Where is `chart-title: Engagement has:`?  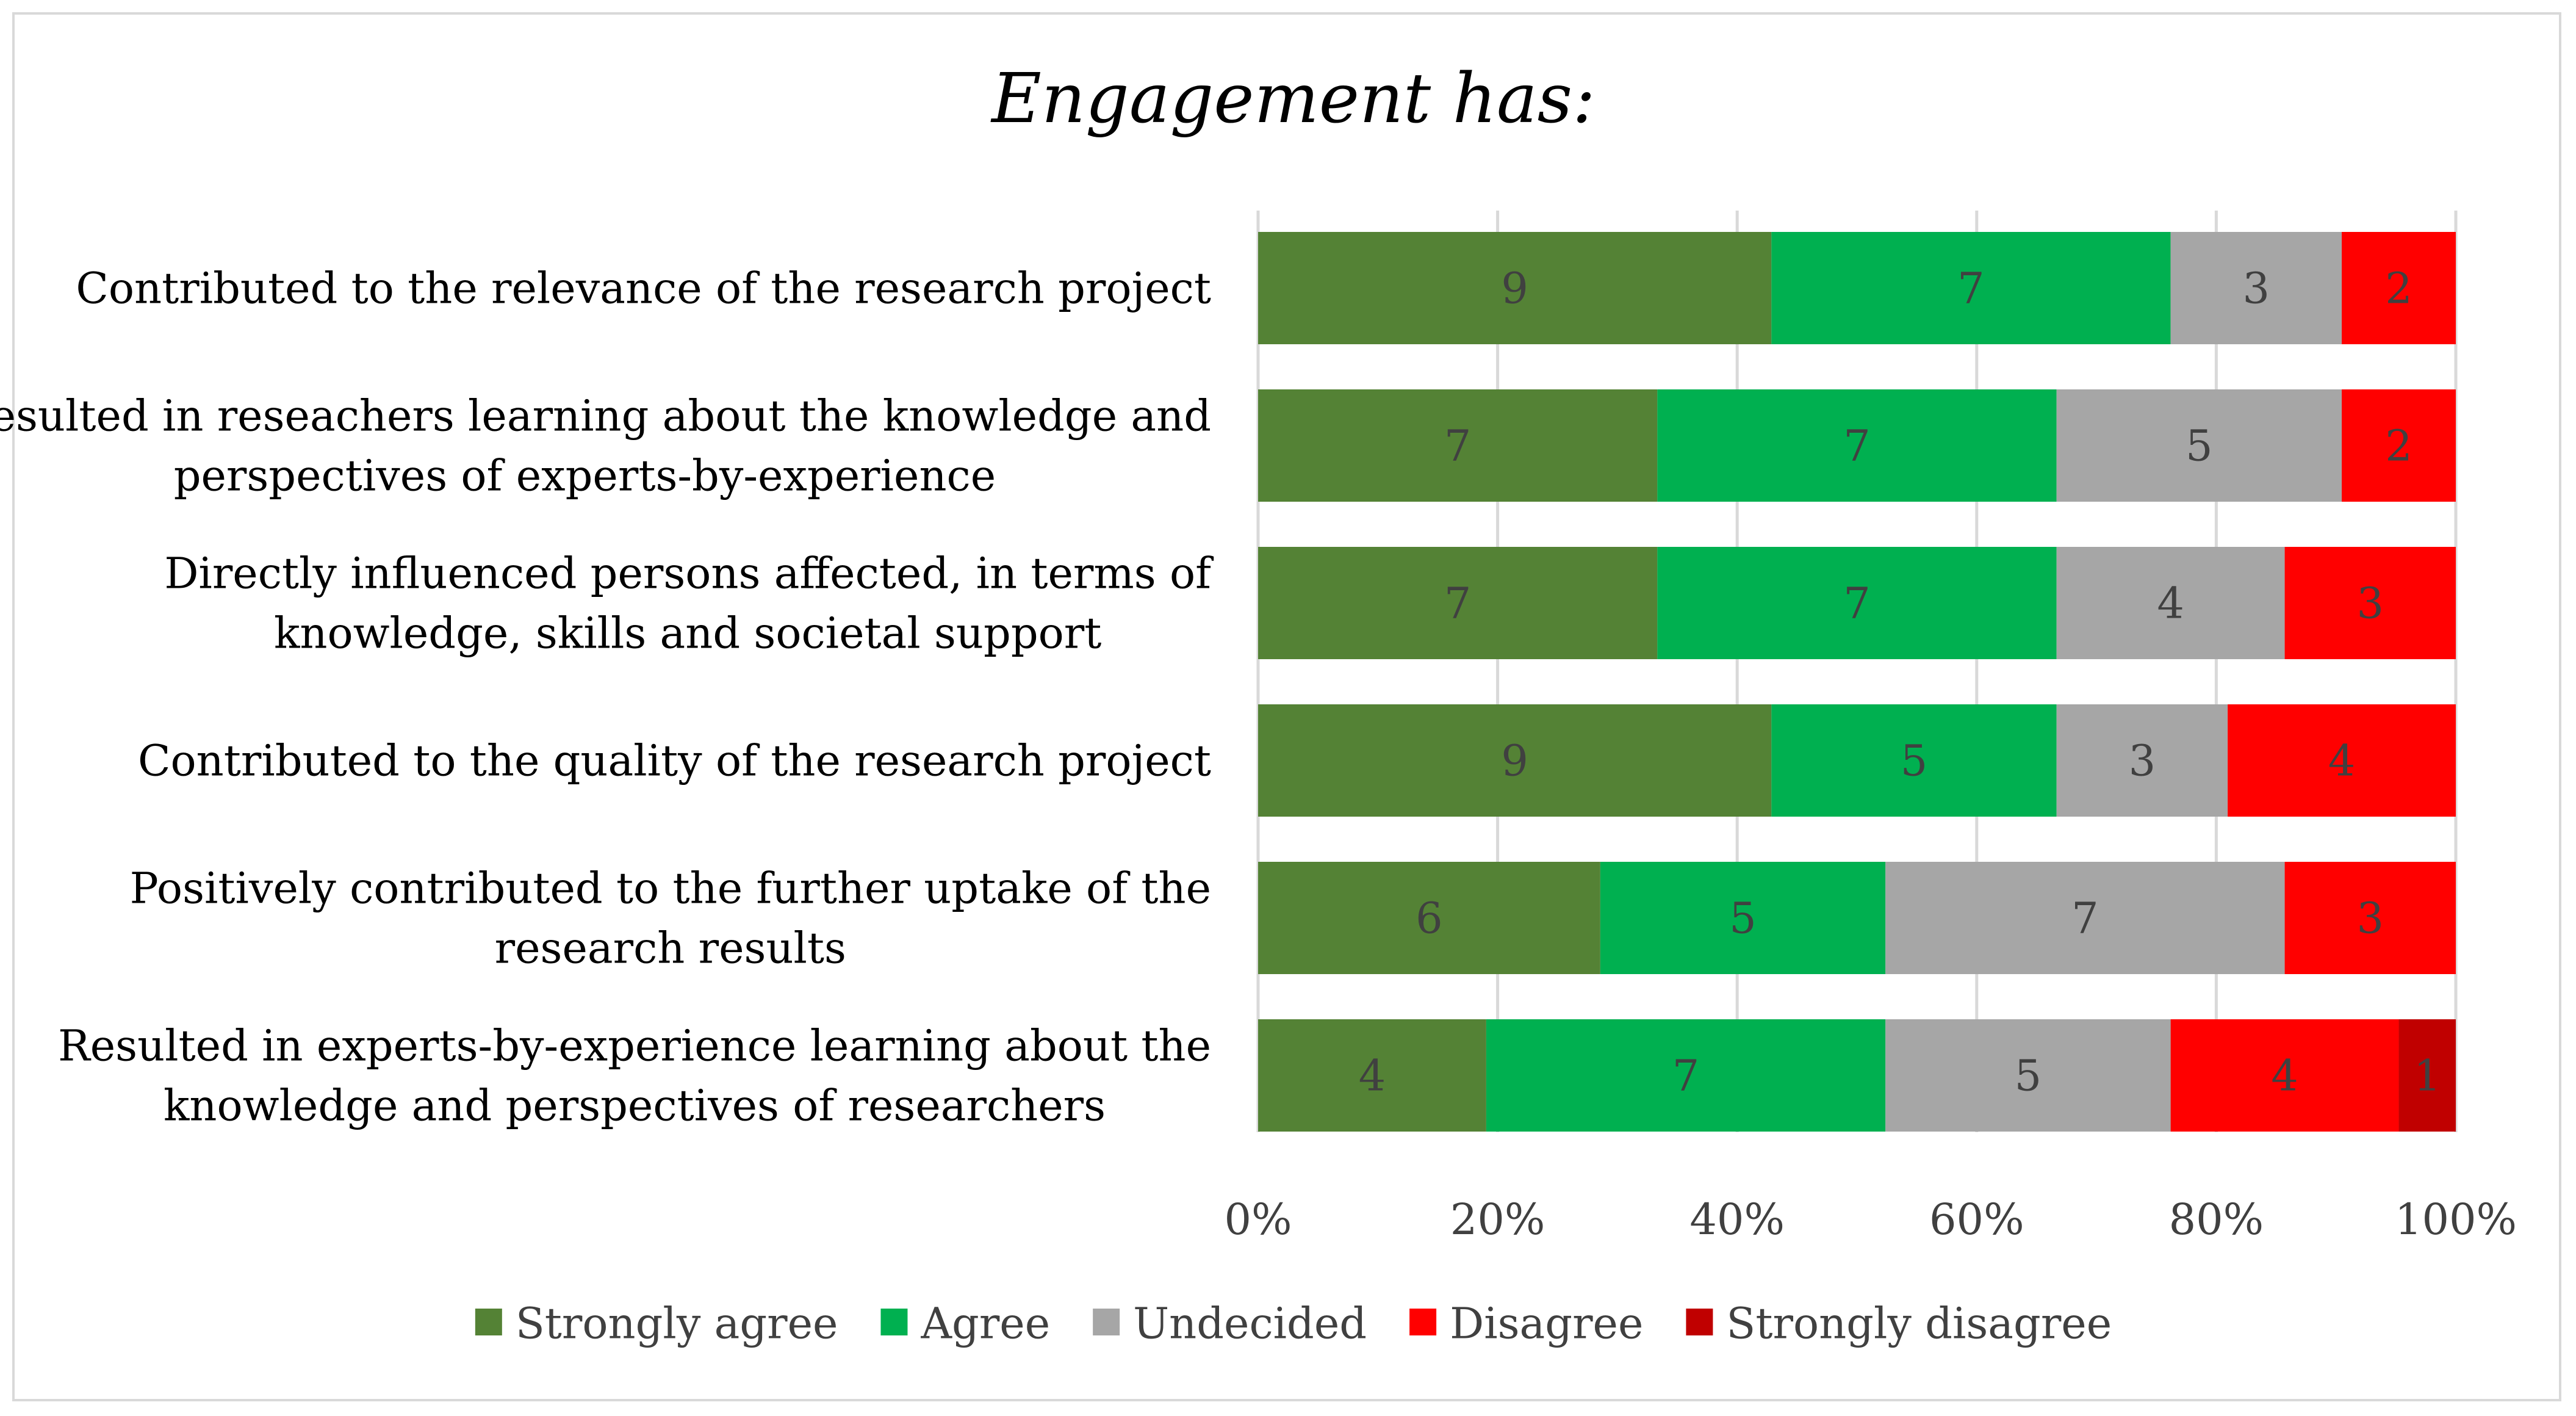
chart-title: Engagement has: is located at coordinates (1293, 99).